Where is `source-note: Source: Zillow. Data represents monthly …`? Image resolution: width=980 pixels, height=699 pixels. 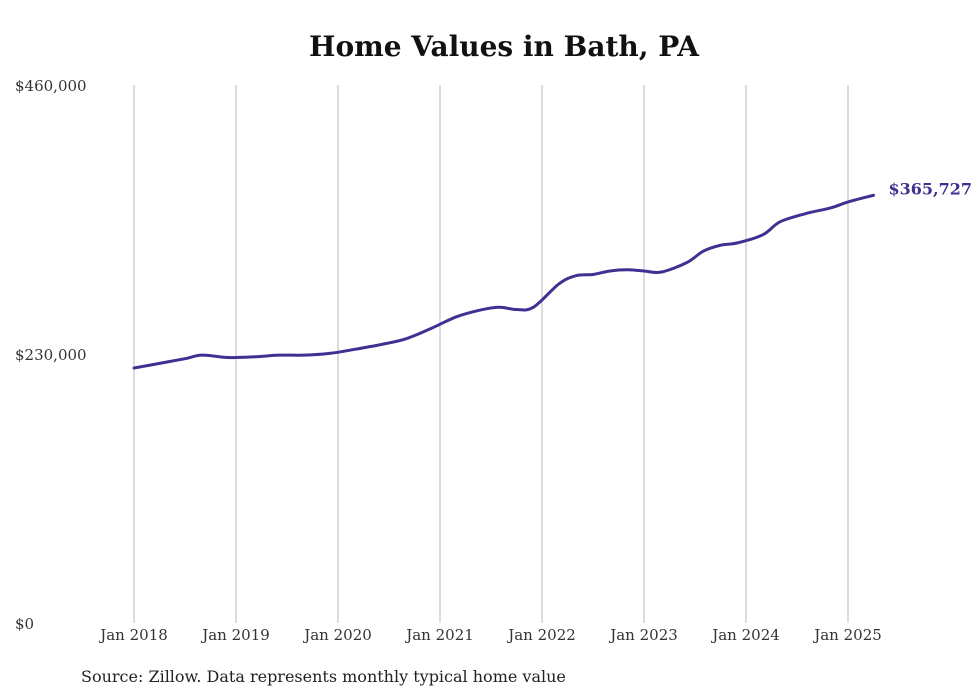
source-note: Source: Zillow. Data represents monthly … is located at coordinates (323, 676).